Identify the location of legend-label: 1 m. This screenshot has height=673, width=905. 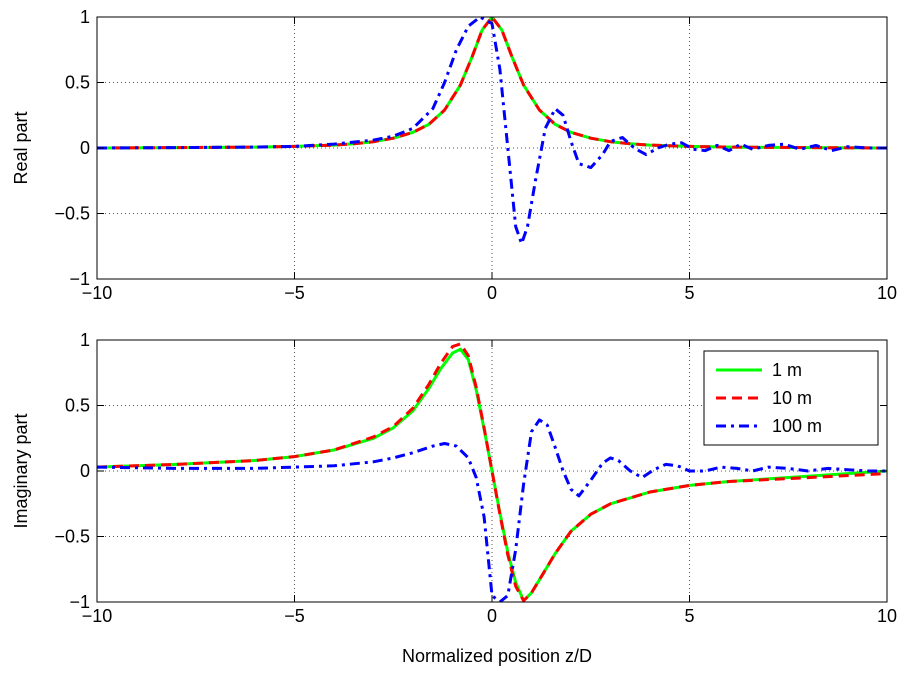
(787, 370).